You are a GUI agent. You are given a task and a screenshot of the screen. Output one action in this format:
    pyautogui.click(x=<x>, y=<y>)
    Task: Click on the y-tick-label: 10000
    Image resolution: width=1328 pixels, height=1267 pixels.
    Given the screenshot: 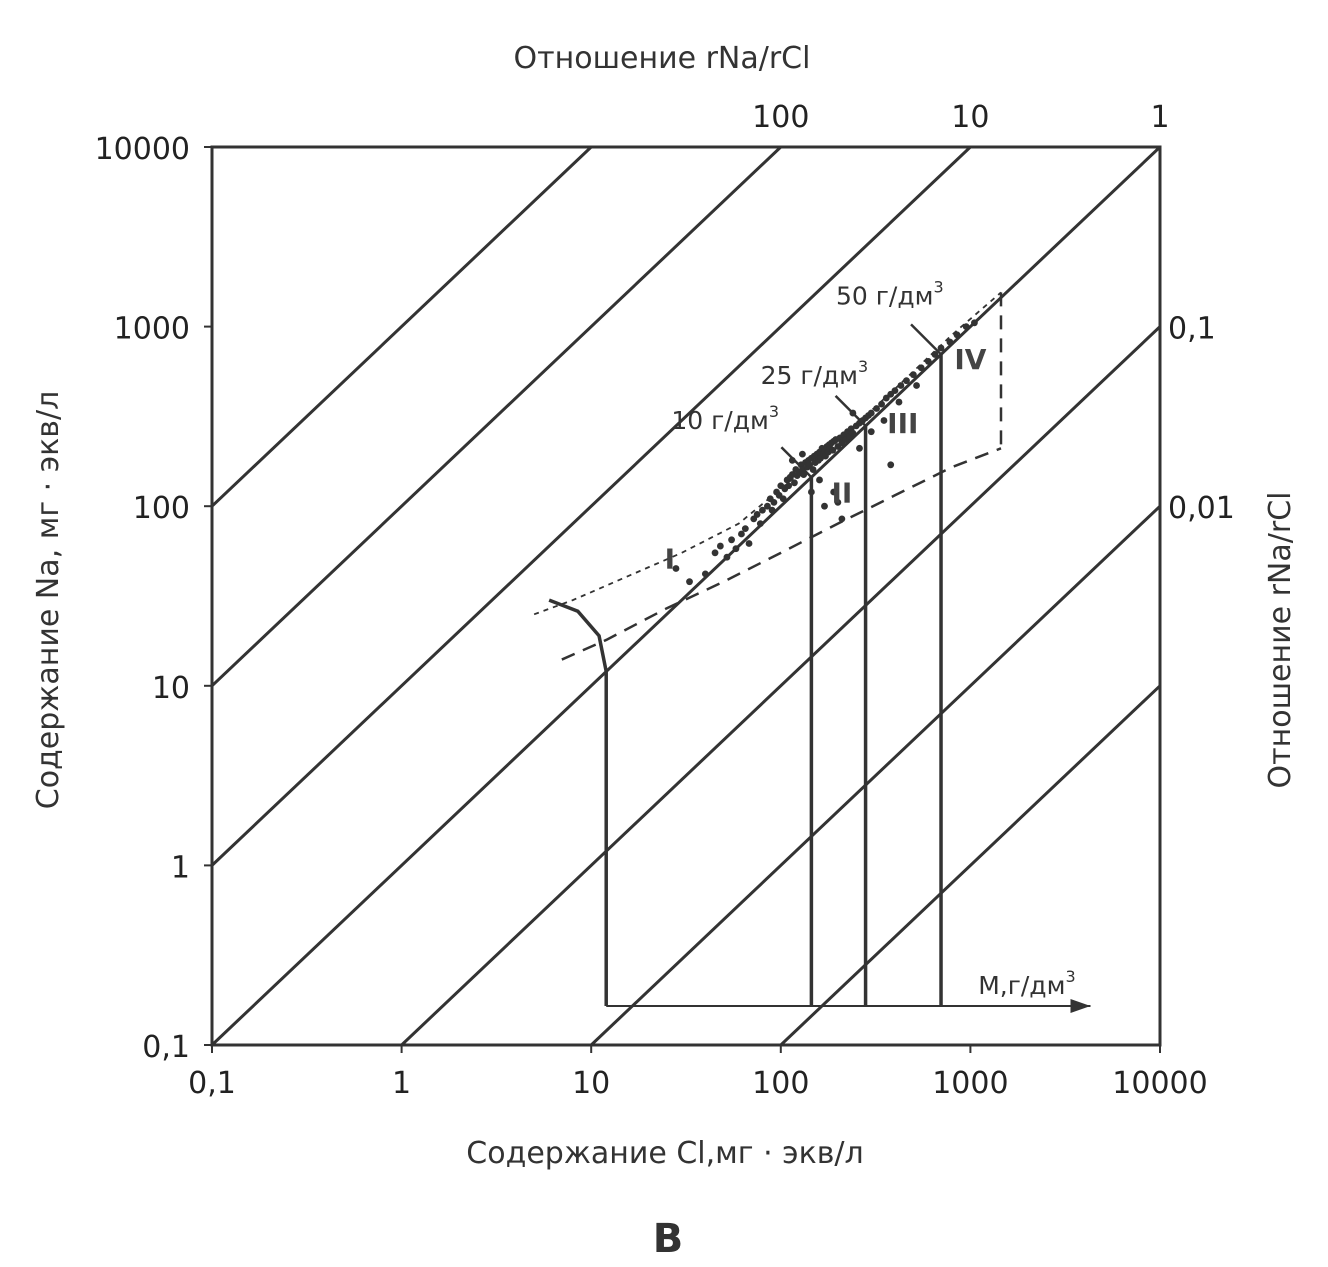 What is the action you would take?
    pyautogui.click(x=142, y=149)
    